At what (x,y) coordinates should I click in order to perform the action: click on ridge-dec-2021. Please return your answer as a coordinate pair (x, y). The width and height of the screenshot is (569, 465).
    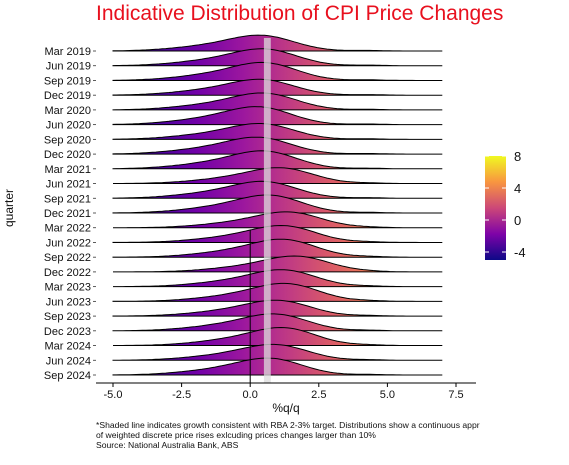
    Looking at the image, I should click on (277, 204).